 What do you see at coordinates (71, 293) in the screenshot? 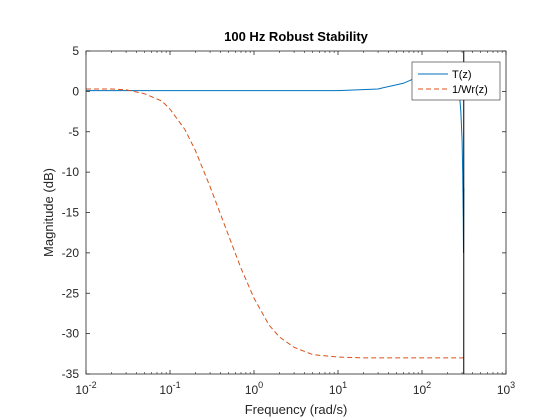
I see `y-tick-label: -25` at bounding box center [71, 293].